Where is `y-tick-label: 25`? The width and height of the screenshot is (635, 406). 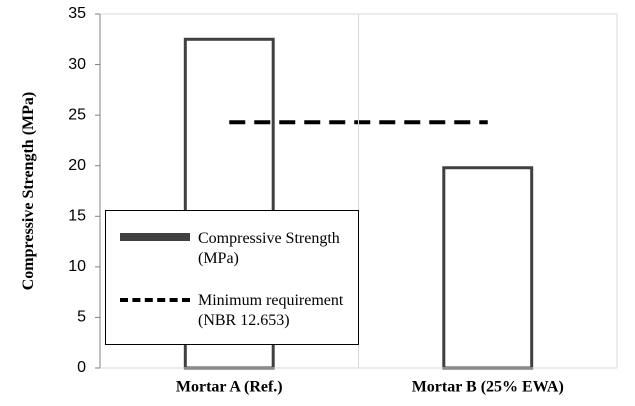 y-tick-label: 25 is located at coordinates (77, 114).